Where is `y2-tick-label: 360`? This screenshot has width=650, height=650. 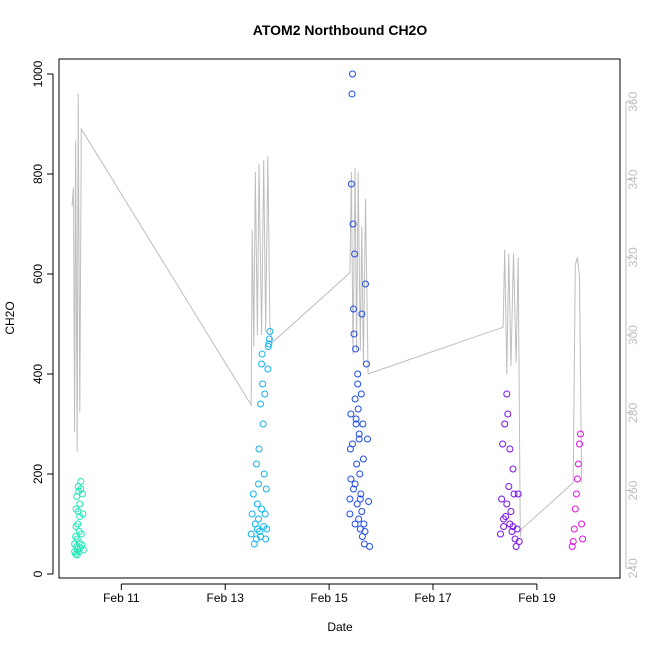 y2-tick-label: 360 is located at coordinates (633, 101).